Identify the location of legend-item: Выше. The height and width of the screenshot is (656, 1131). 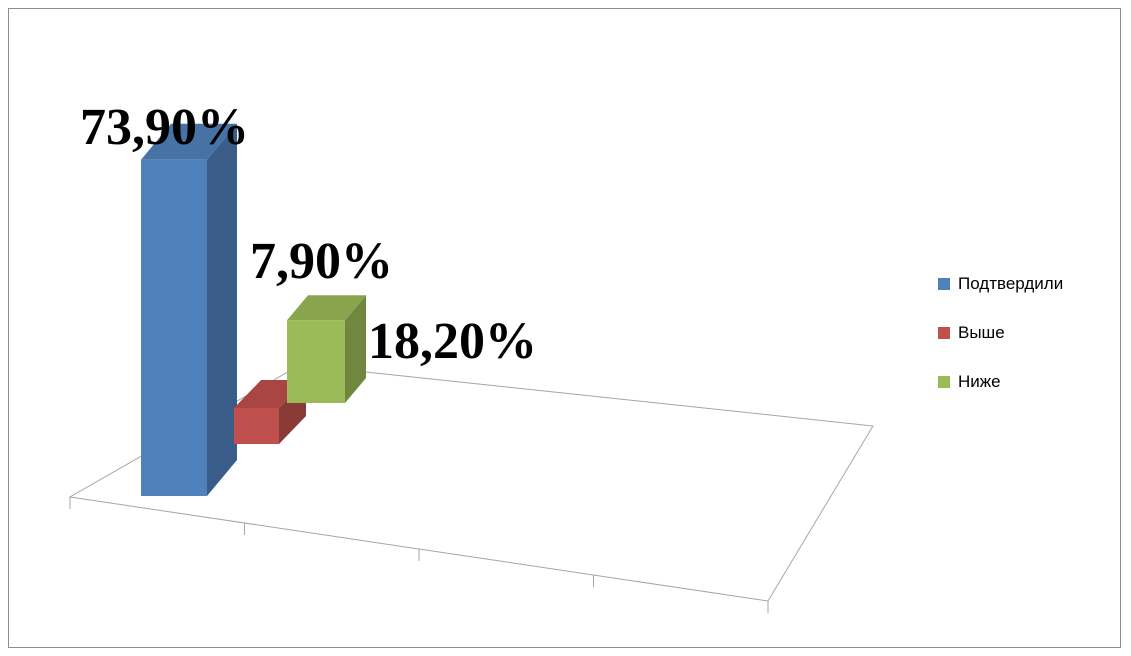
(1000, 333).